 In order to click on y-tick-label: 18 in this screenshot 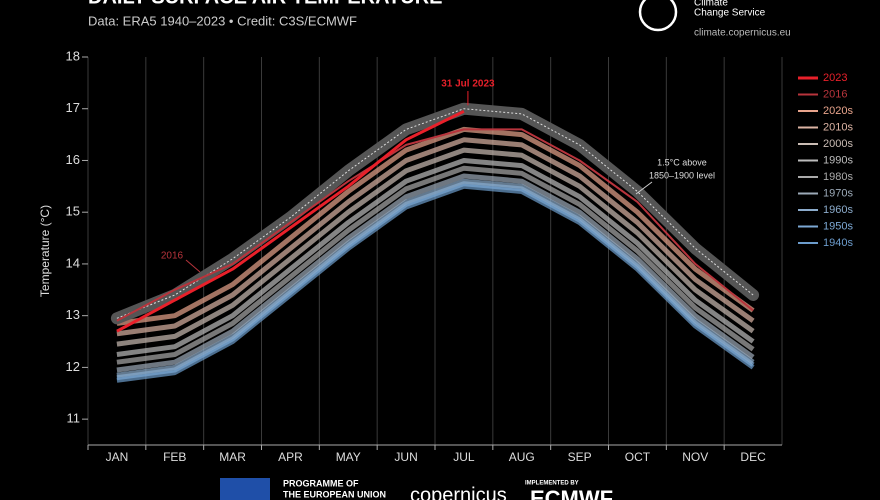, I will do `click(73, 55)`.